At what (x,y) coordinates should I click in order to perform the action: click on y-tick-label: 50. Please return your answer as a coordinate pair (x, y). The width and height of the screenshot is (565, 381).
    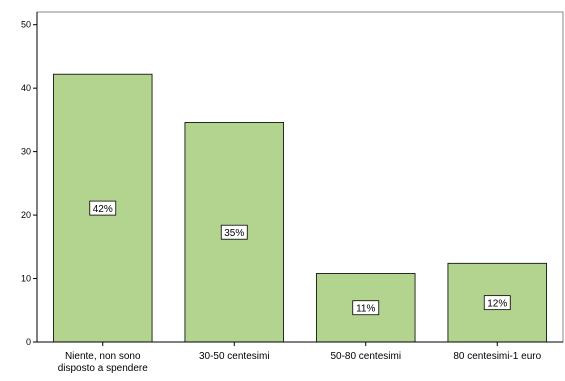
    Looking at the image, I should click on (26, 25).